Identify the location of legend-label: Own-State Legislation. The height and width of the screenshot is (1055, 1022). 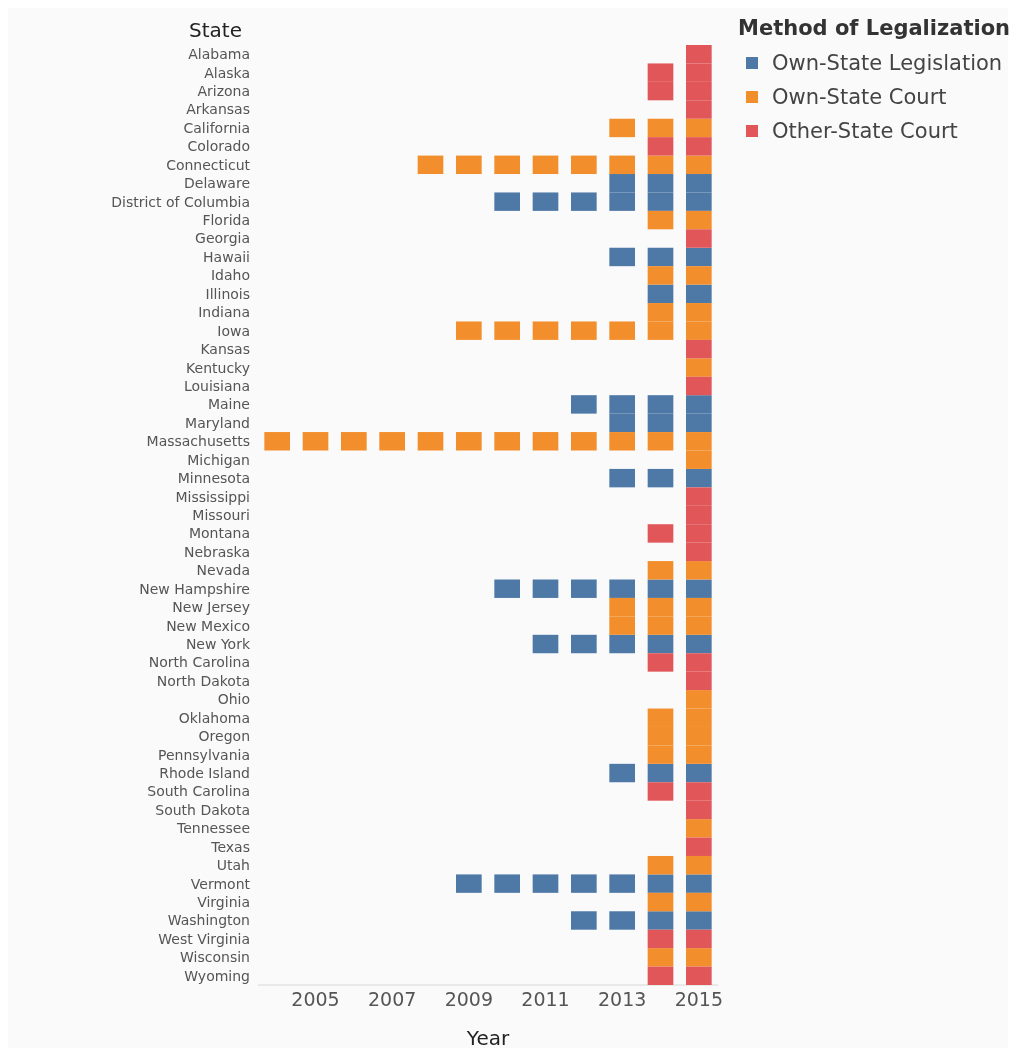
(887, 63).